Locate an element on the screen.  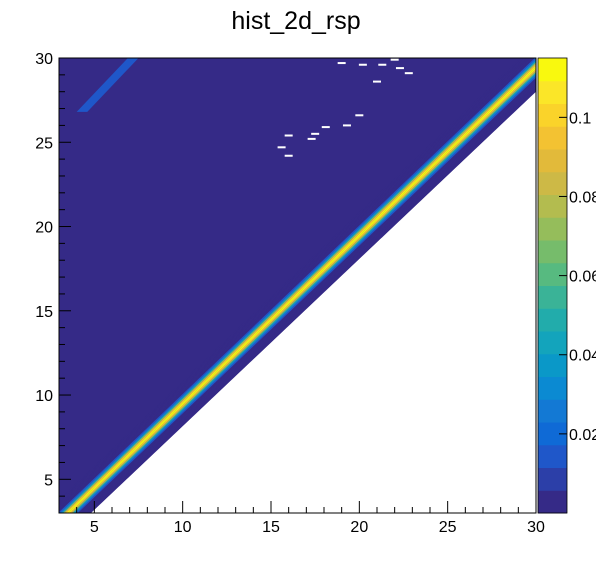
colorbar-frame is located at coordinates (552, 285).